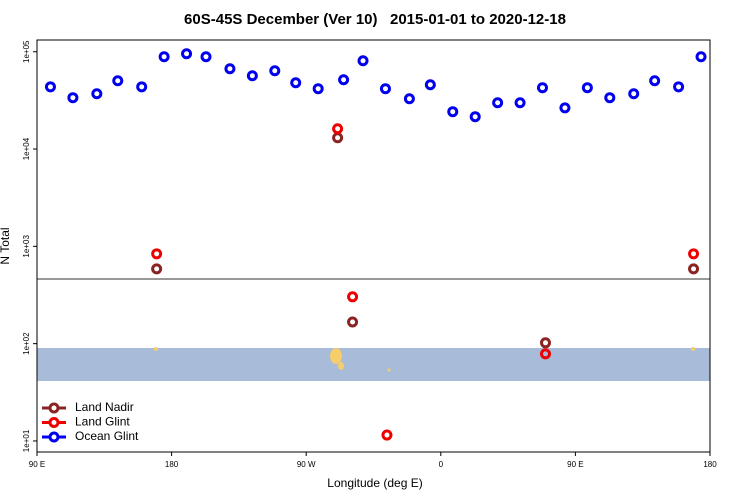 The image size is (750, 500). What do you see at coordinates (107, 436) in the screenshot?
I see `legend-label: Ocean Glint` at bounding box center [107, 436].